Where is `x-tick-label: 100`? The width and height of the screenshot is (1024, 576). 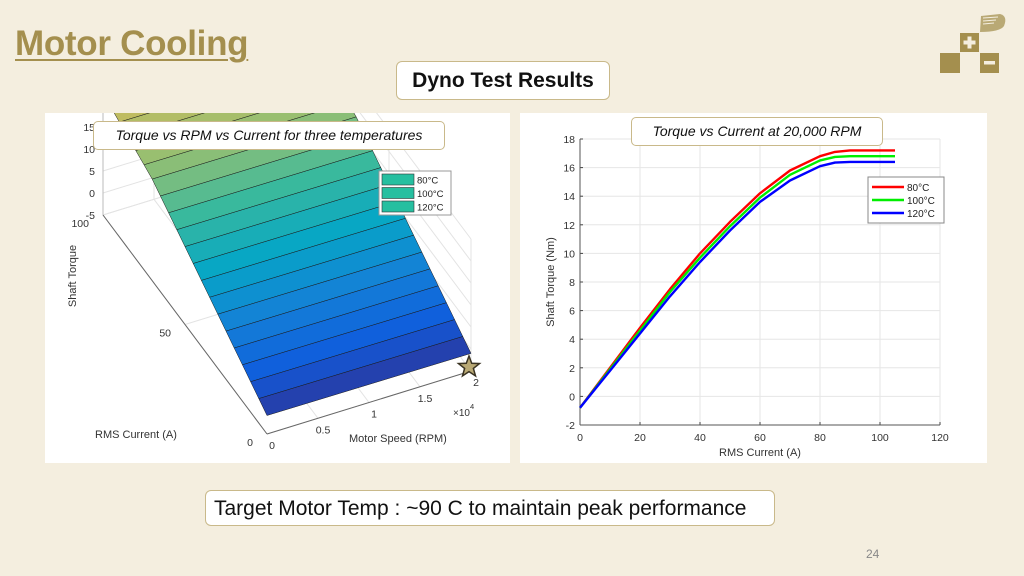
x-tick-label: 100 is located at coordinates (880, 438).